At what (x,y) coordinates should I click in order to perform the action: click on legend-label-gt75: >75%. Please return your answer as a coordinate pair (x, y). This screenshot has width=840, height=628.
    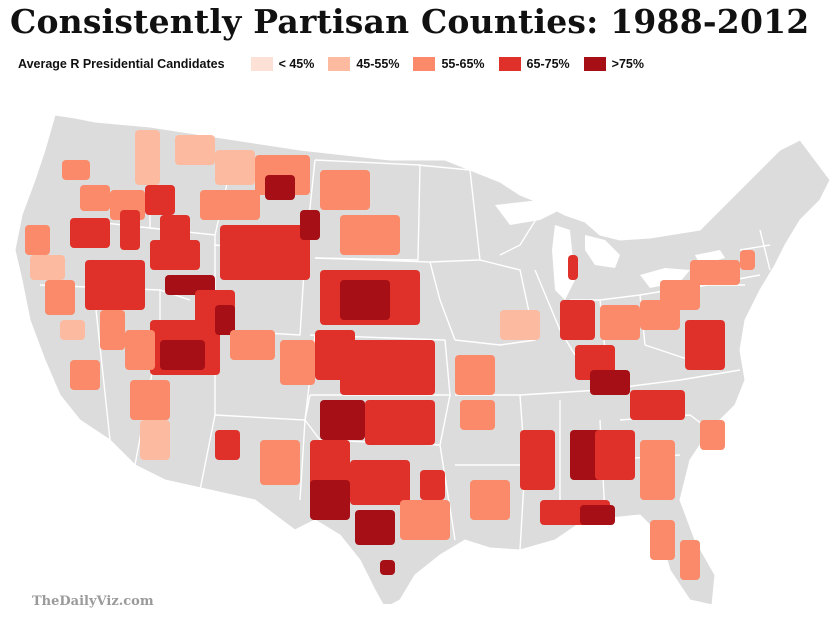
    Looking at the image, I should click on (627, 64).